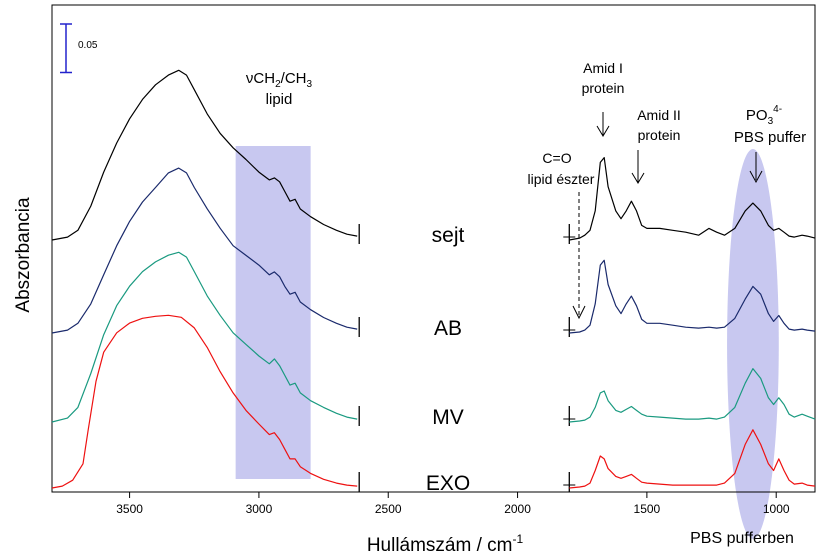  What do you see at coordinates (453, 504) in the screenshot?
I see `x-axis-ticks: 3500 3000 2500 2000 1500 1000` at bounding box center [453, 504].